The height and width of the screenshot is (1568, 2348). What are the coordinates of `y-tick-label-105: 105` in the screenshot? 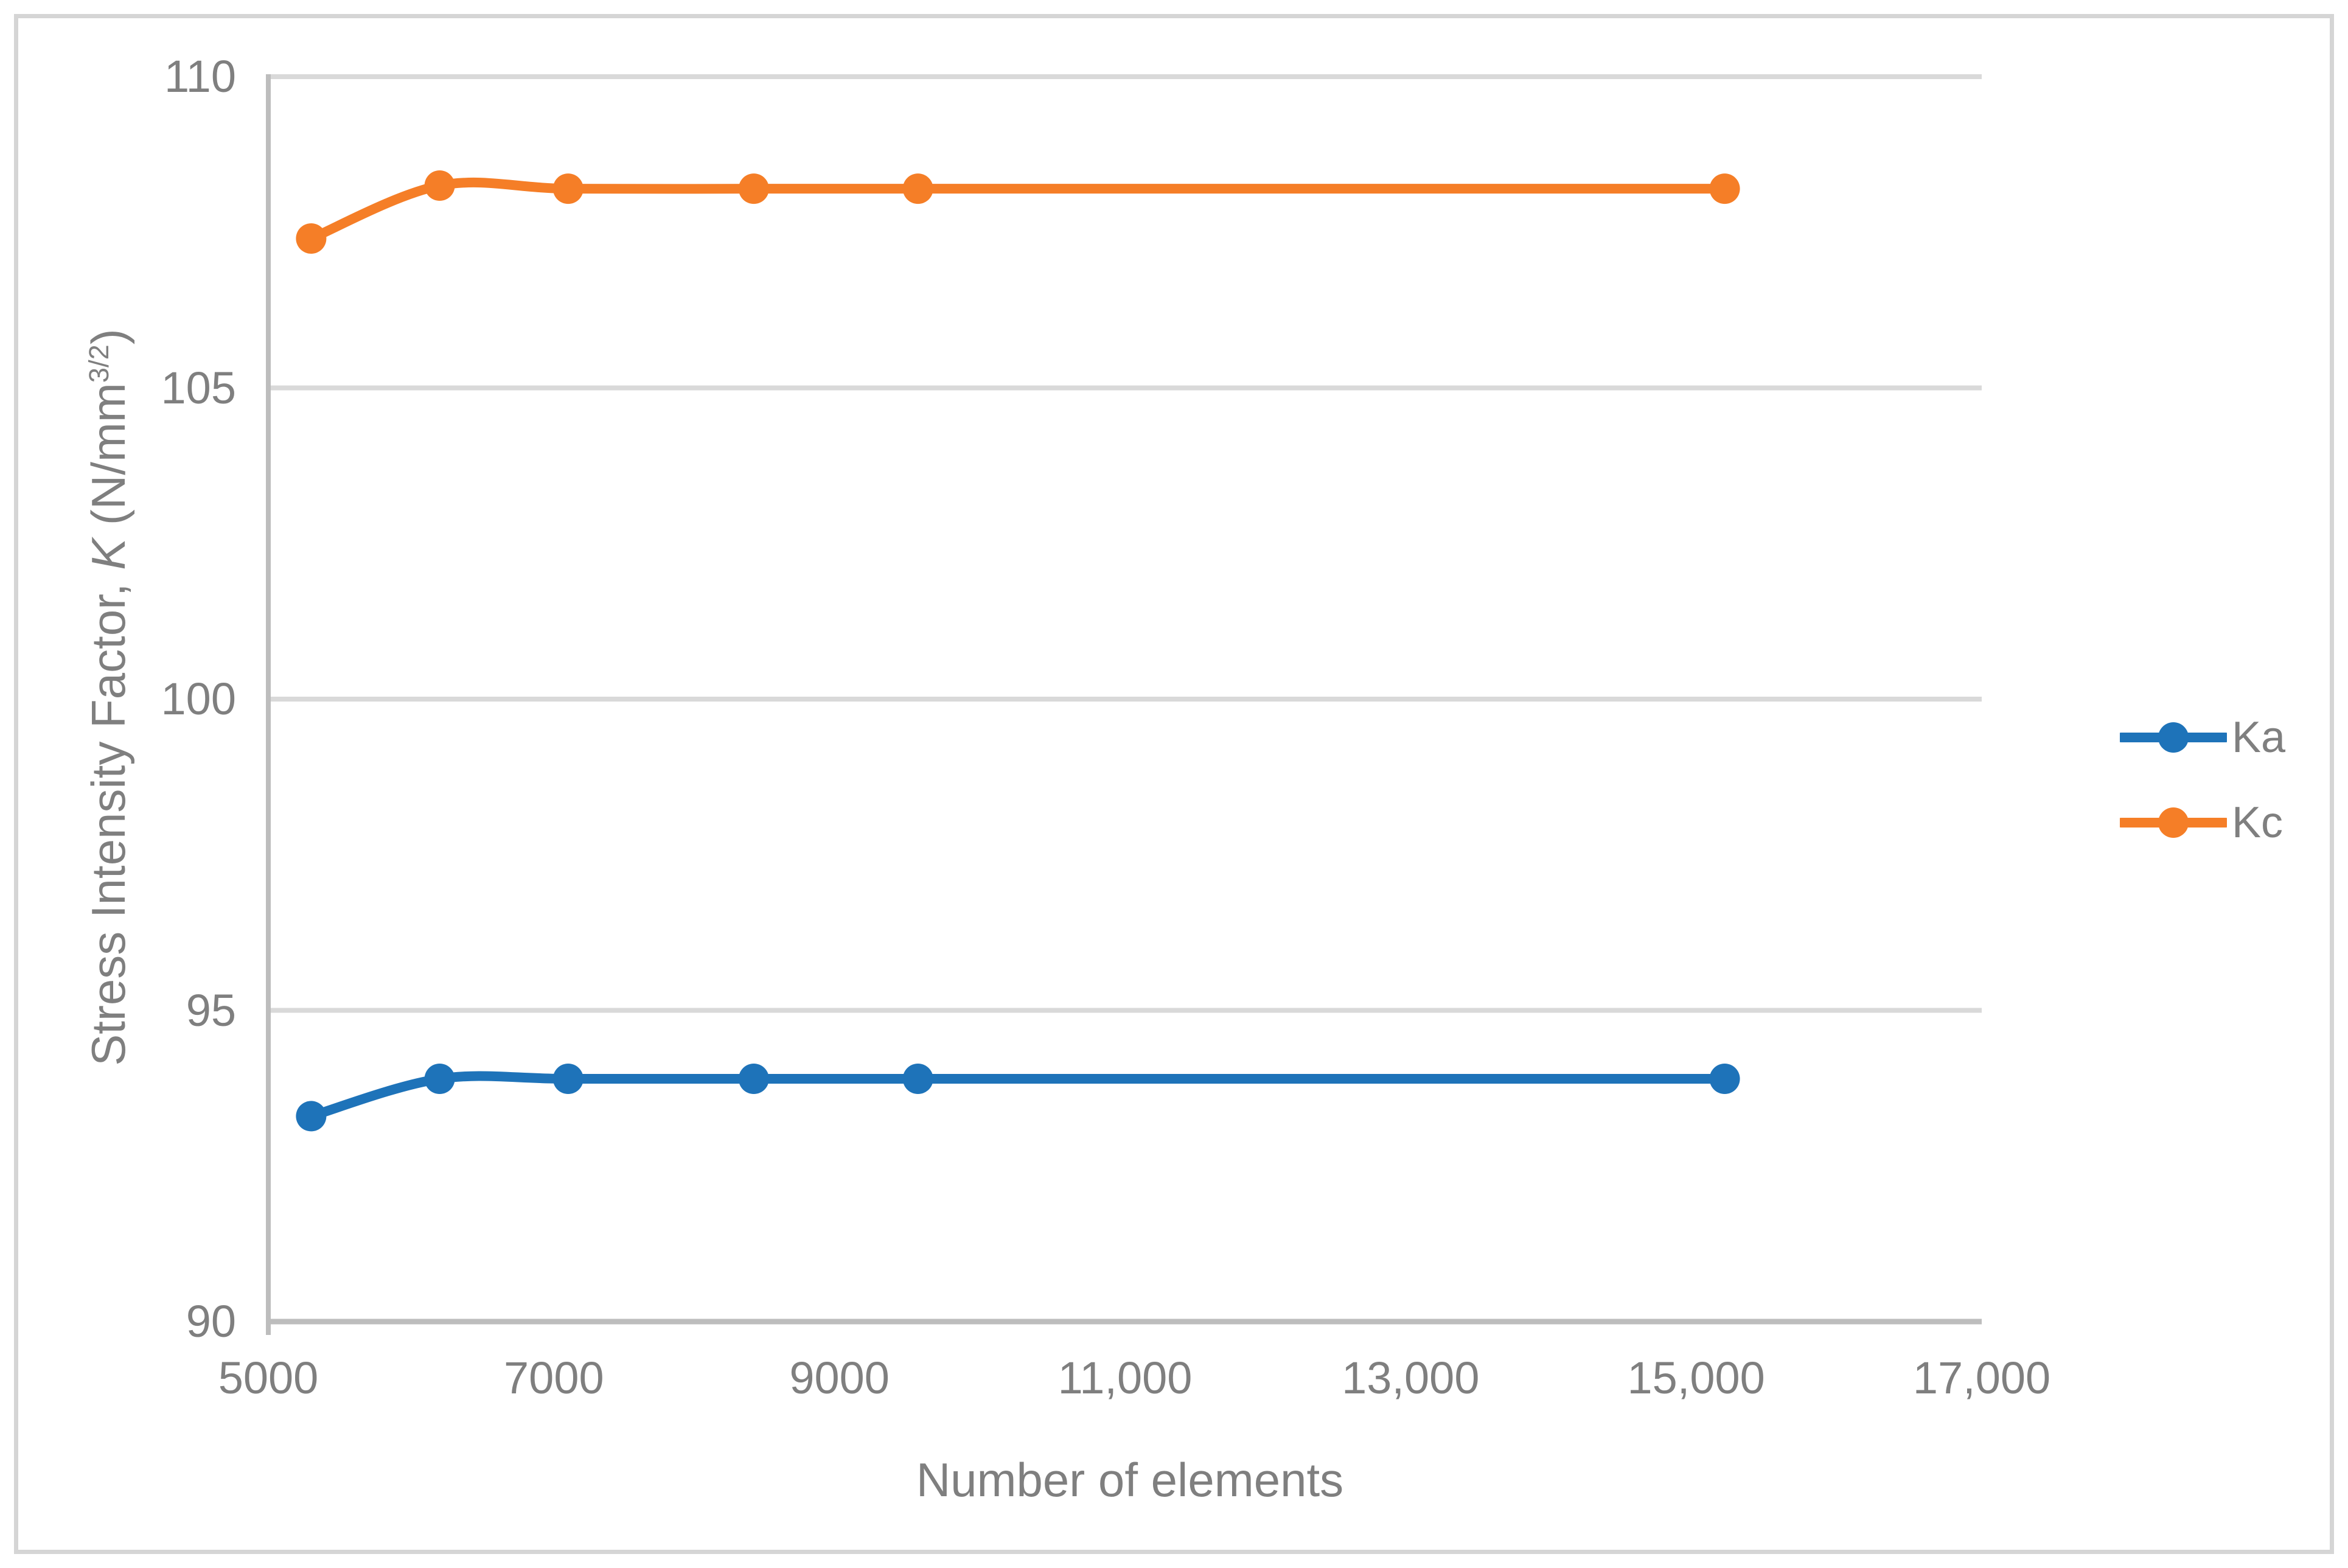 It's located at (198, 388).